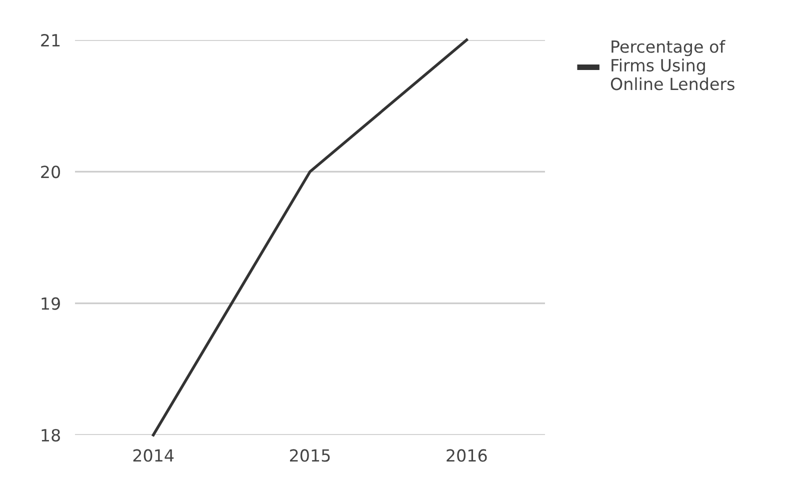 The image size is (788, 492). What do you see at coordinates (153, 455) in the screenshot?
I see `x-tick-label: 2014` at bounding box center [153, 455].